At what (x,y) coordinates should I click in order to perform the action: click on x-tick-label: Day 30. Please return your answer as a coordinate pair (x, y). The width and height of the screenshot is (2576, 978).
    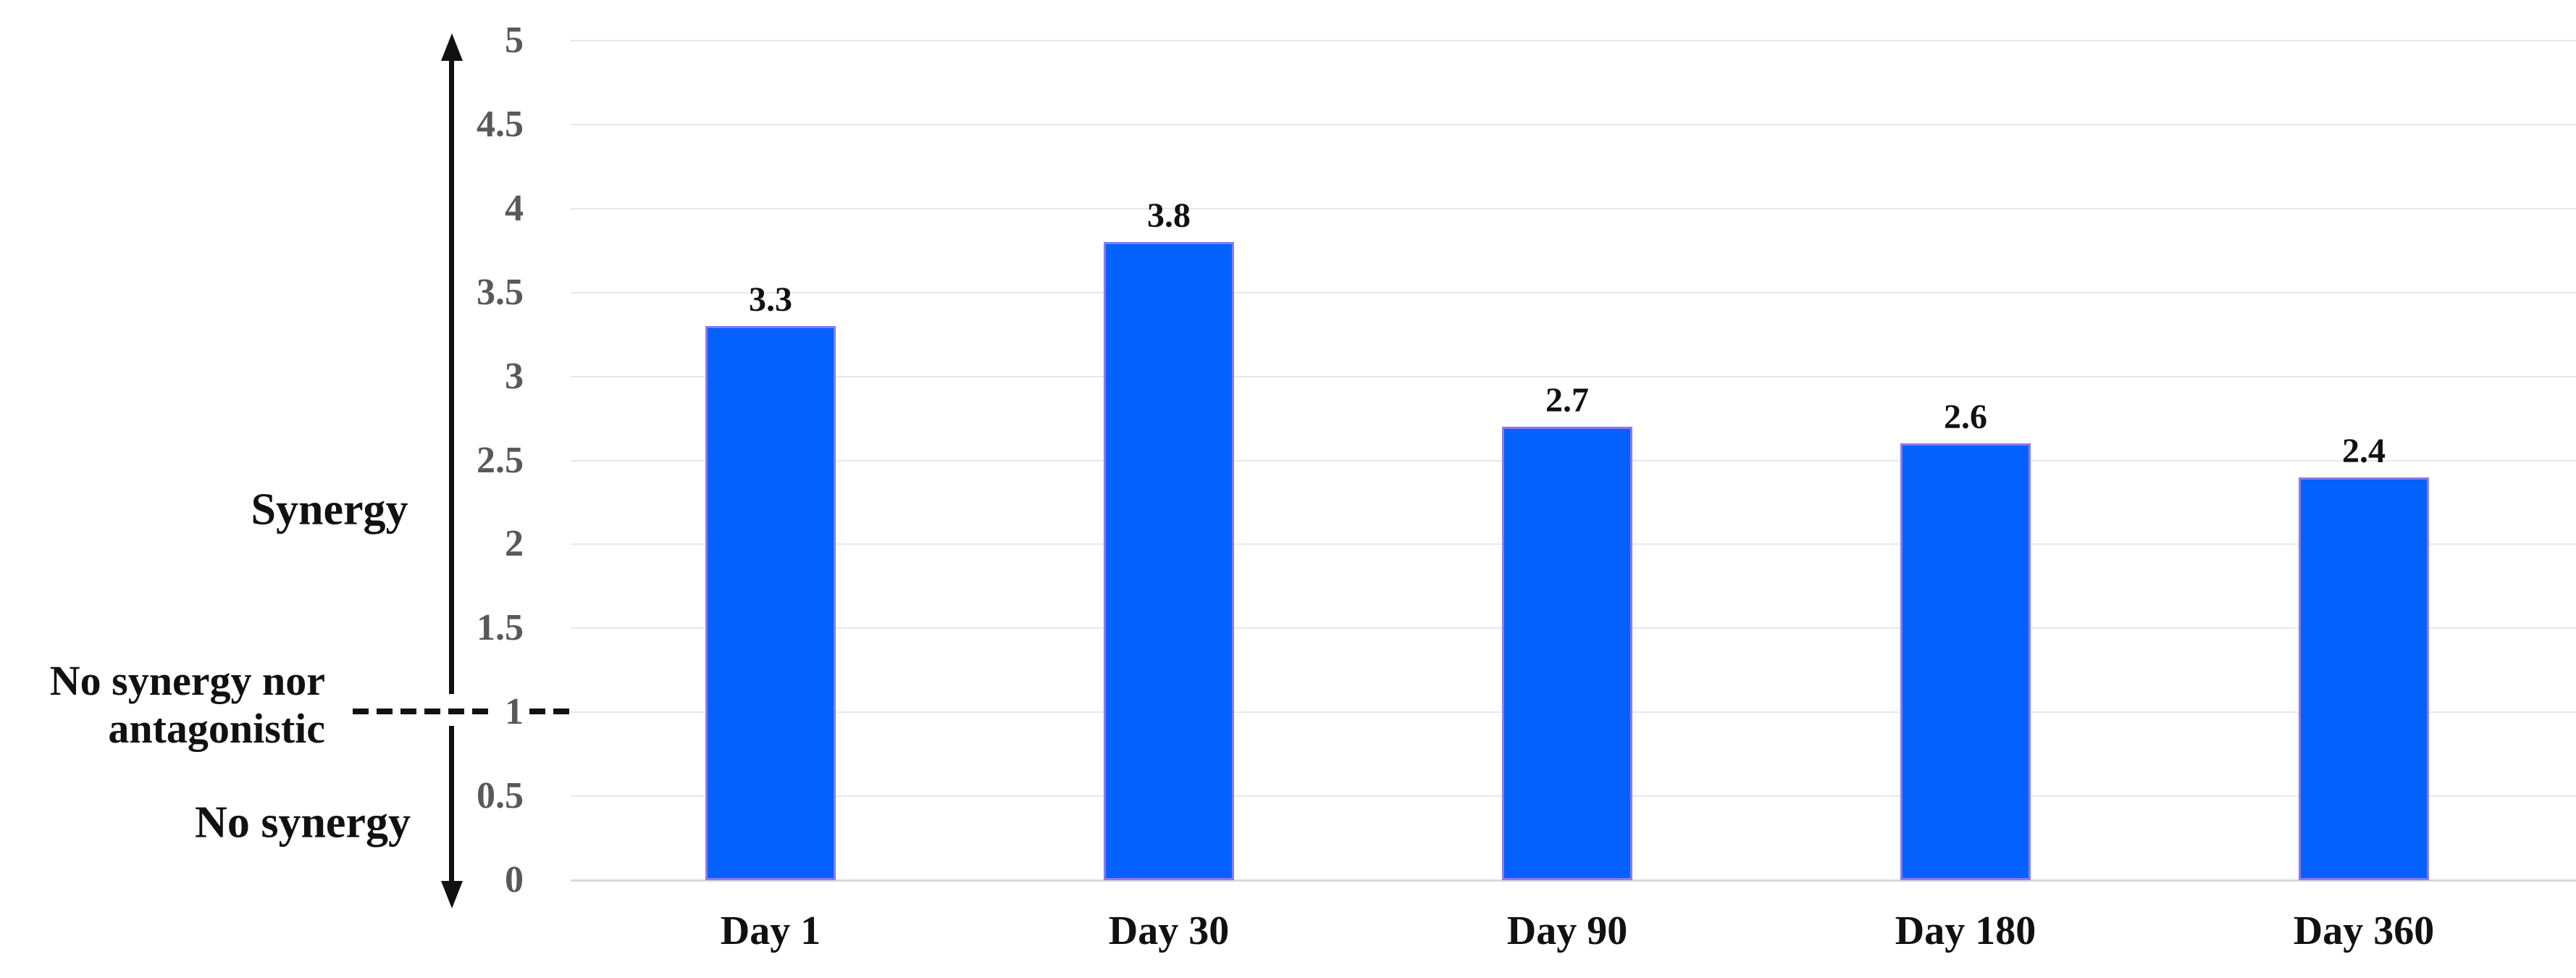
    Looking at the image, I should click on (1169, 931).